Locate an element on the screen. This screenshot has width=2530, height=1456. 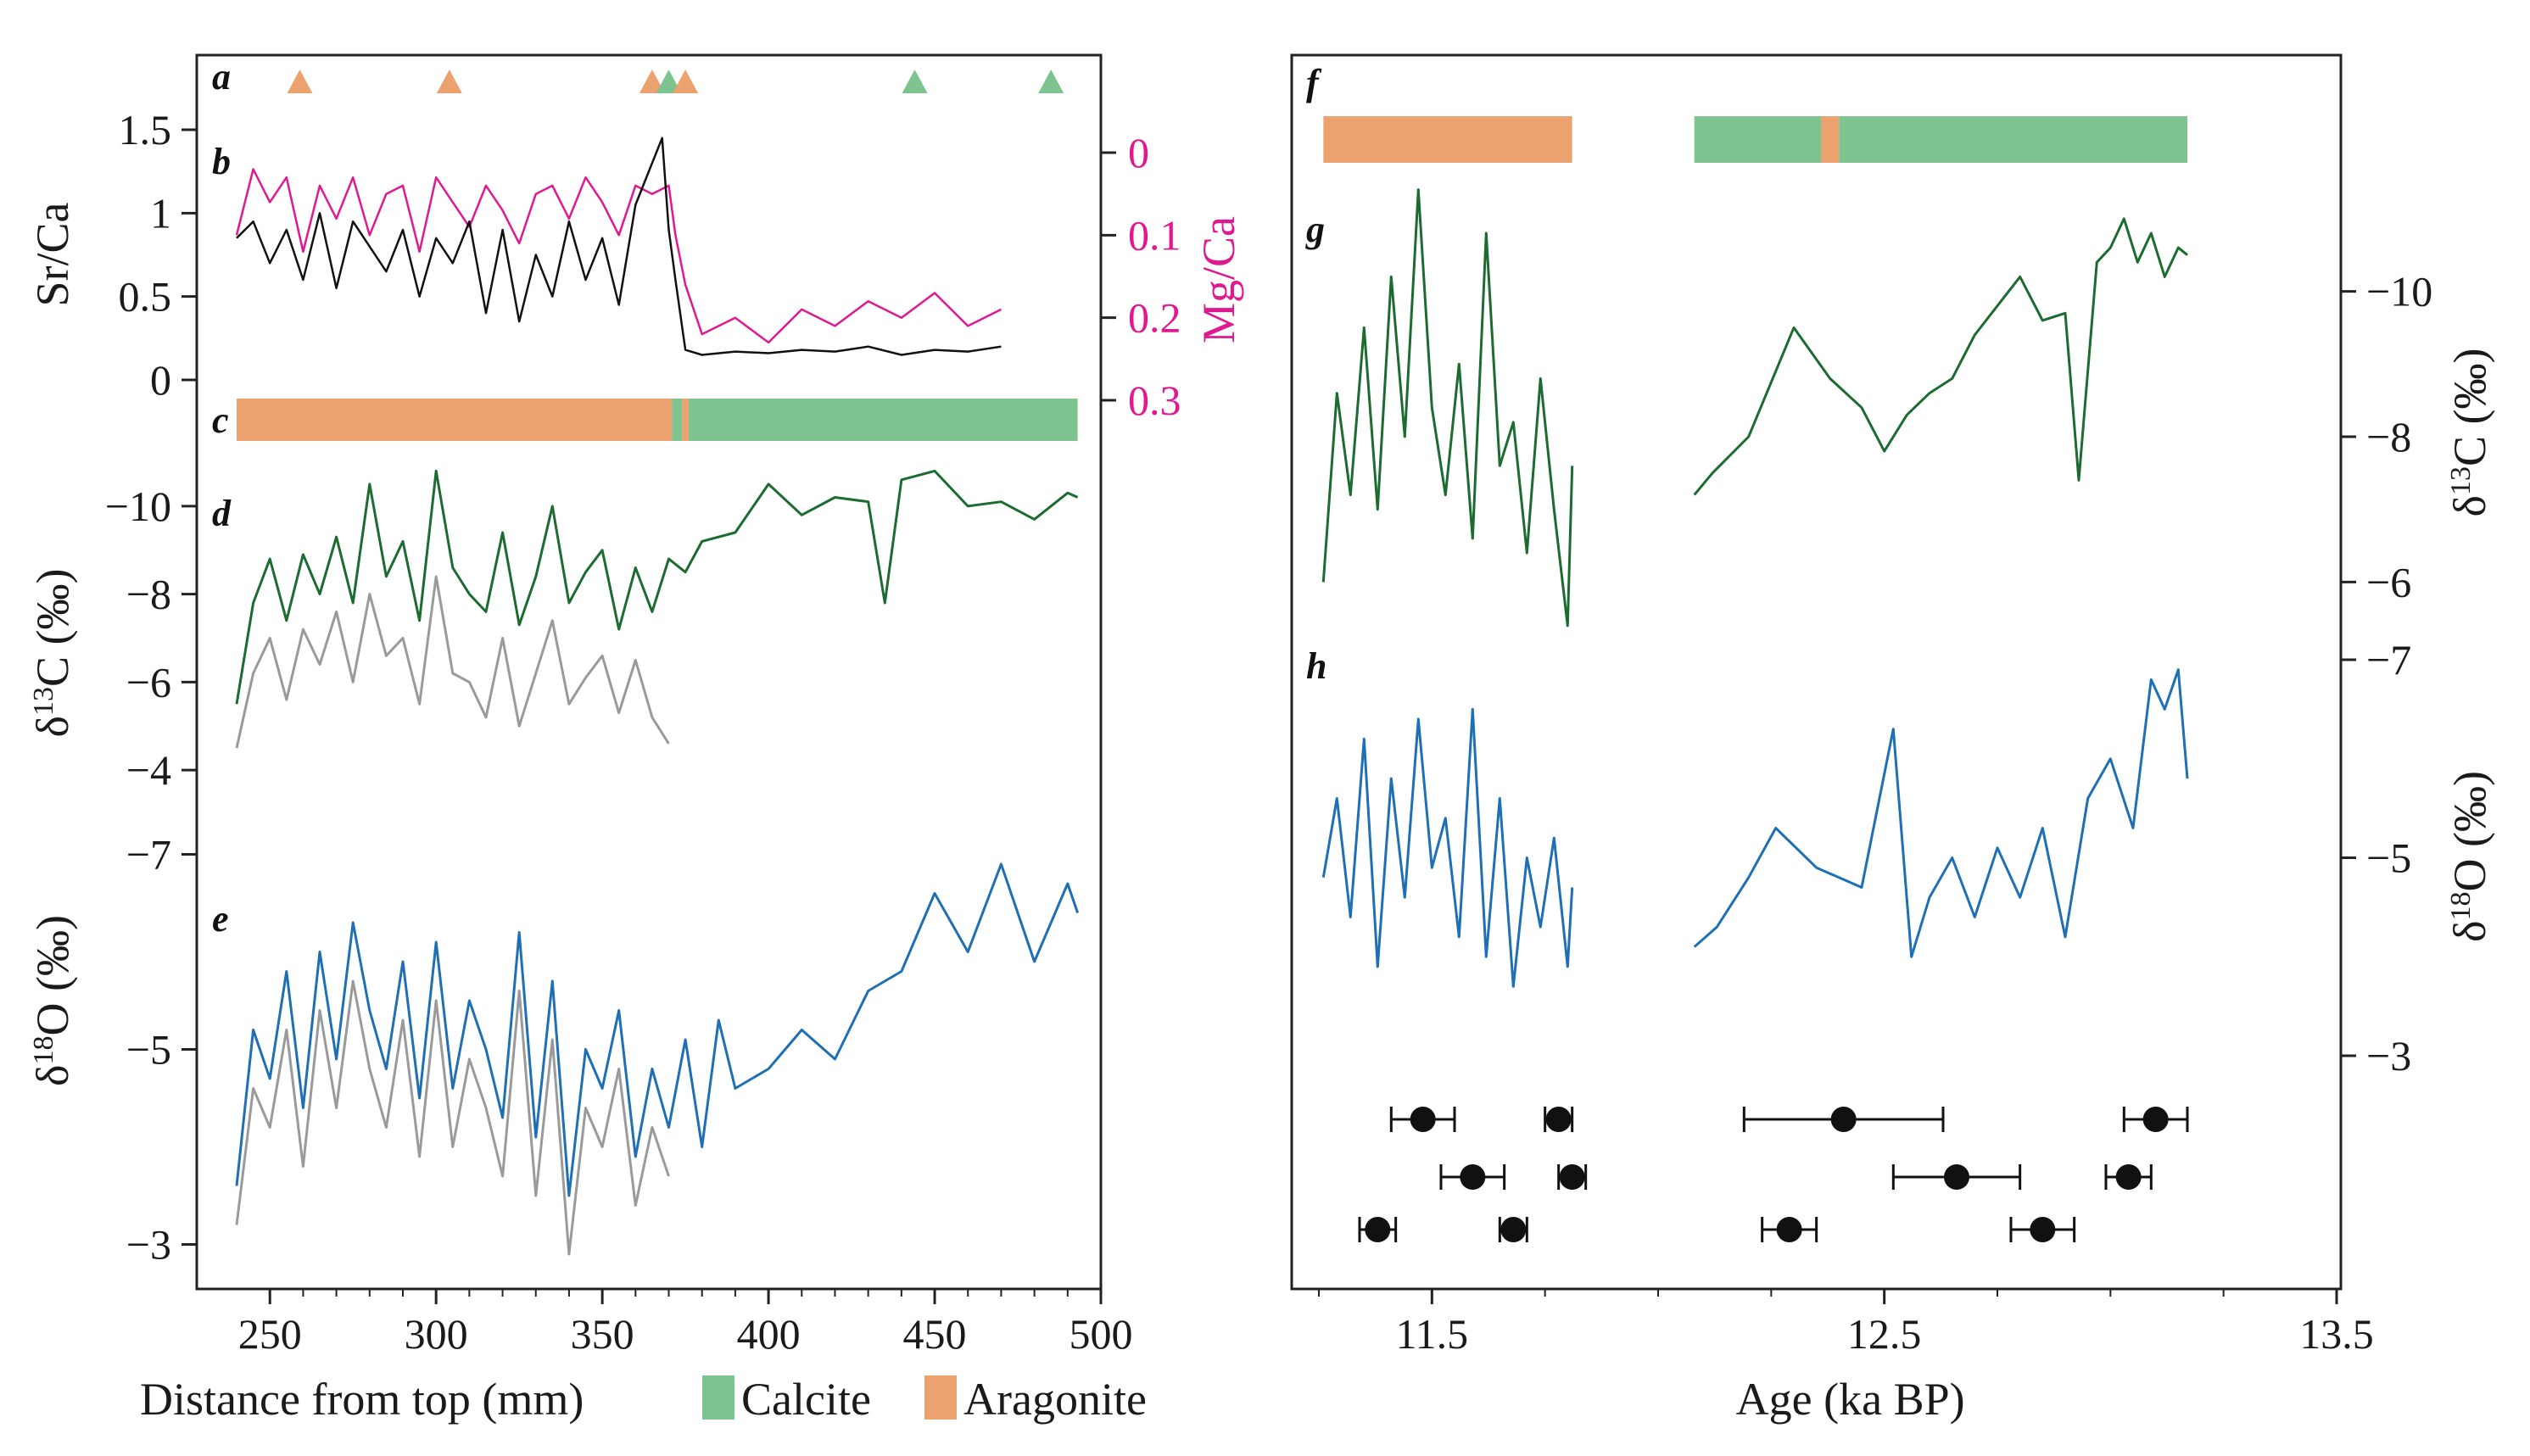
mgca-y-tick-label: 0 is located at coordinates (1139, 152).